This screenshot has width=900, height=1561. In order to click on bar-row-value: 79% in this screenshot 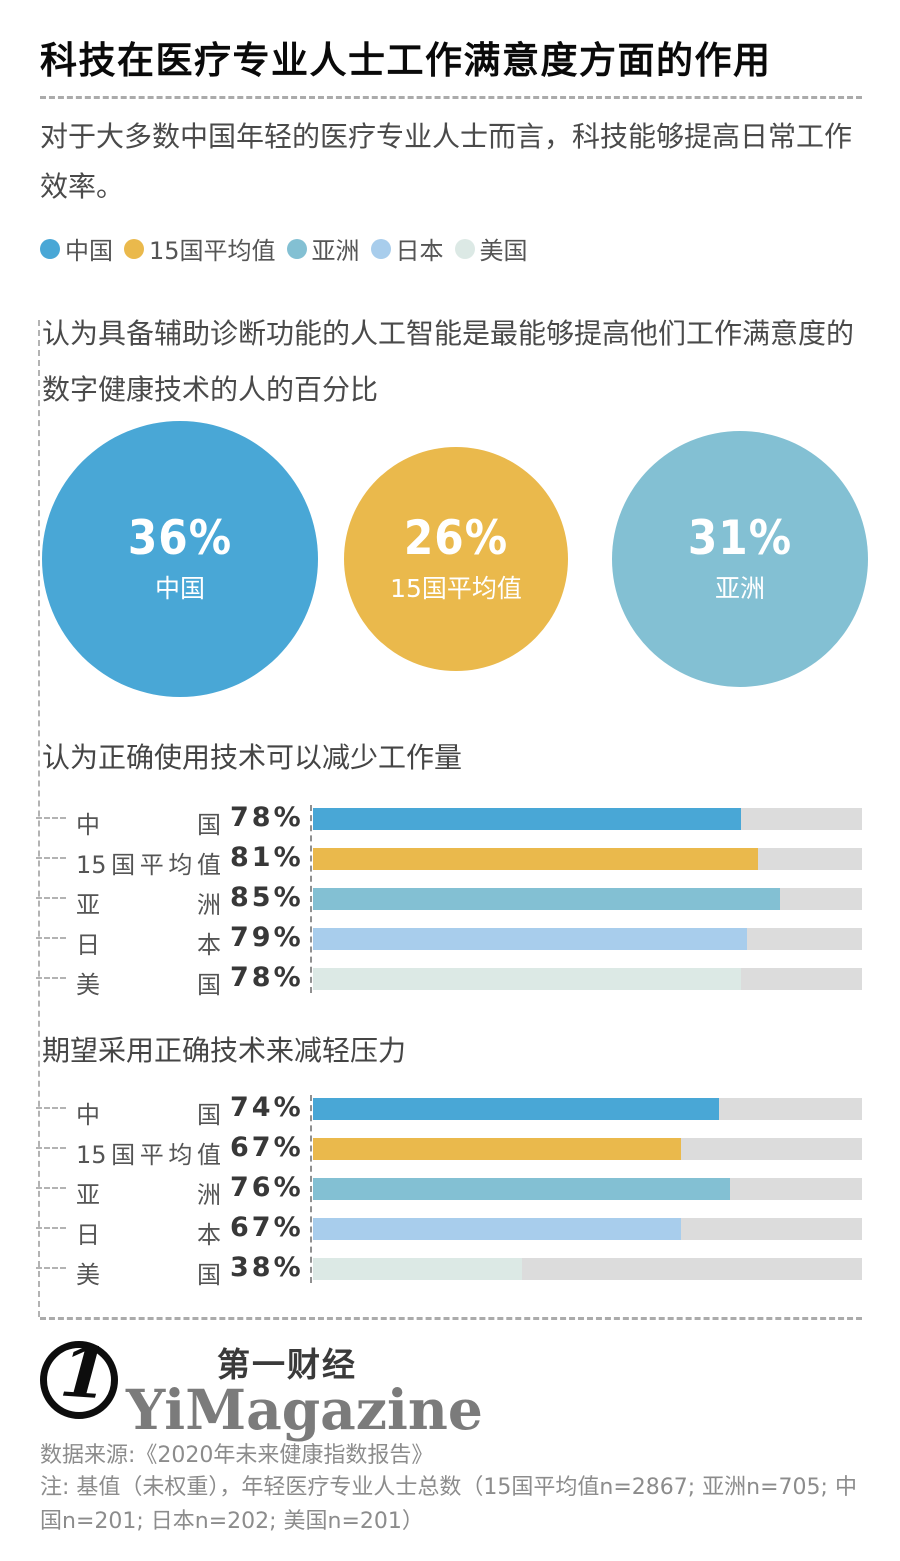, I will do `click(267, 937)`.